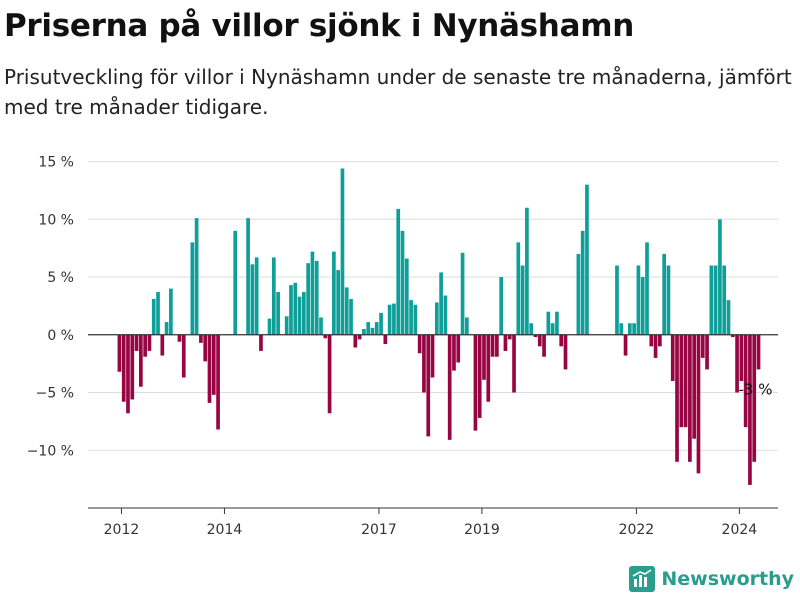 This screenshot has height=600, width=800. I want to click on x-tick-label: 2022, so click(637, 530).